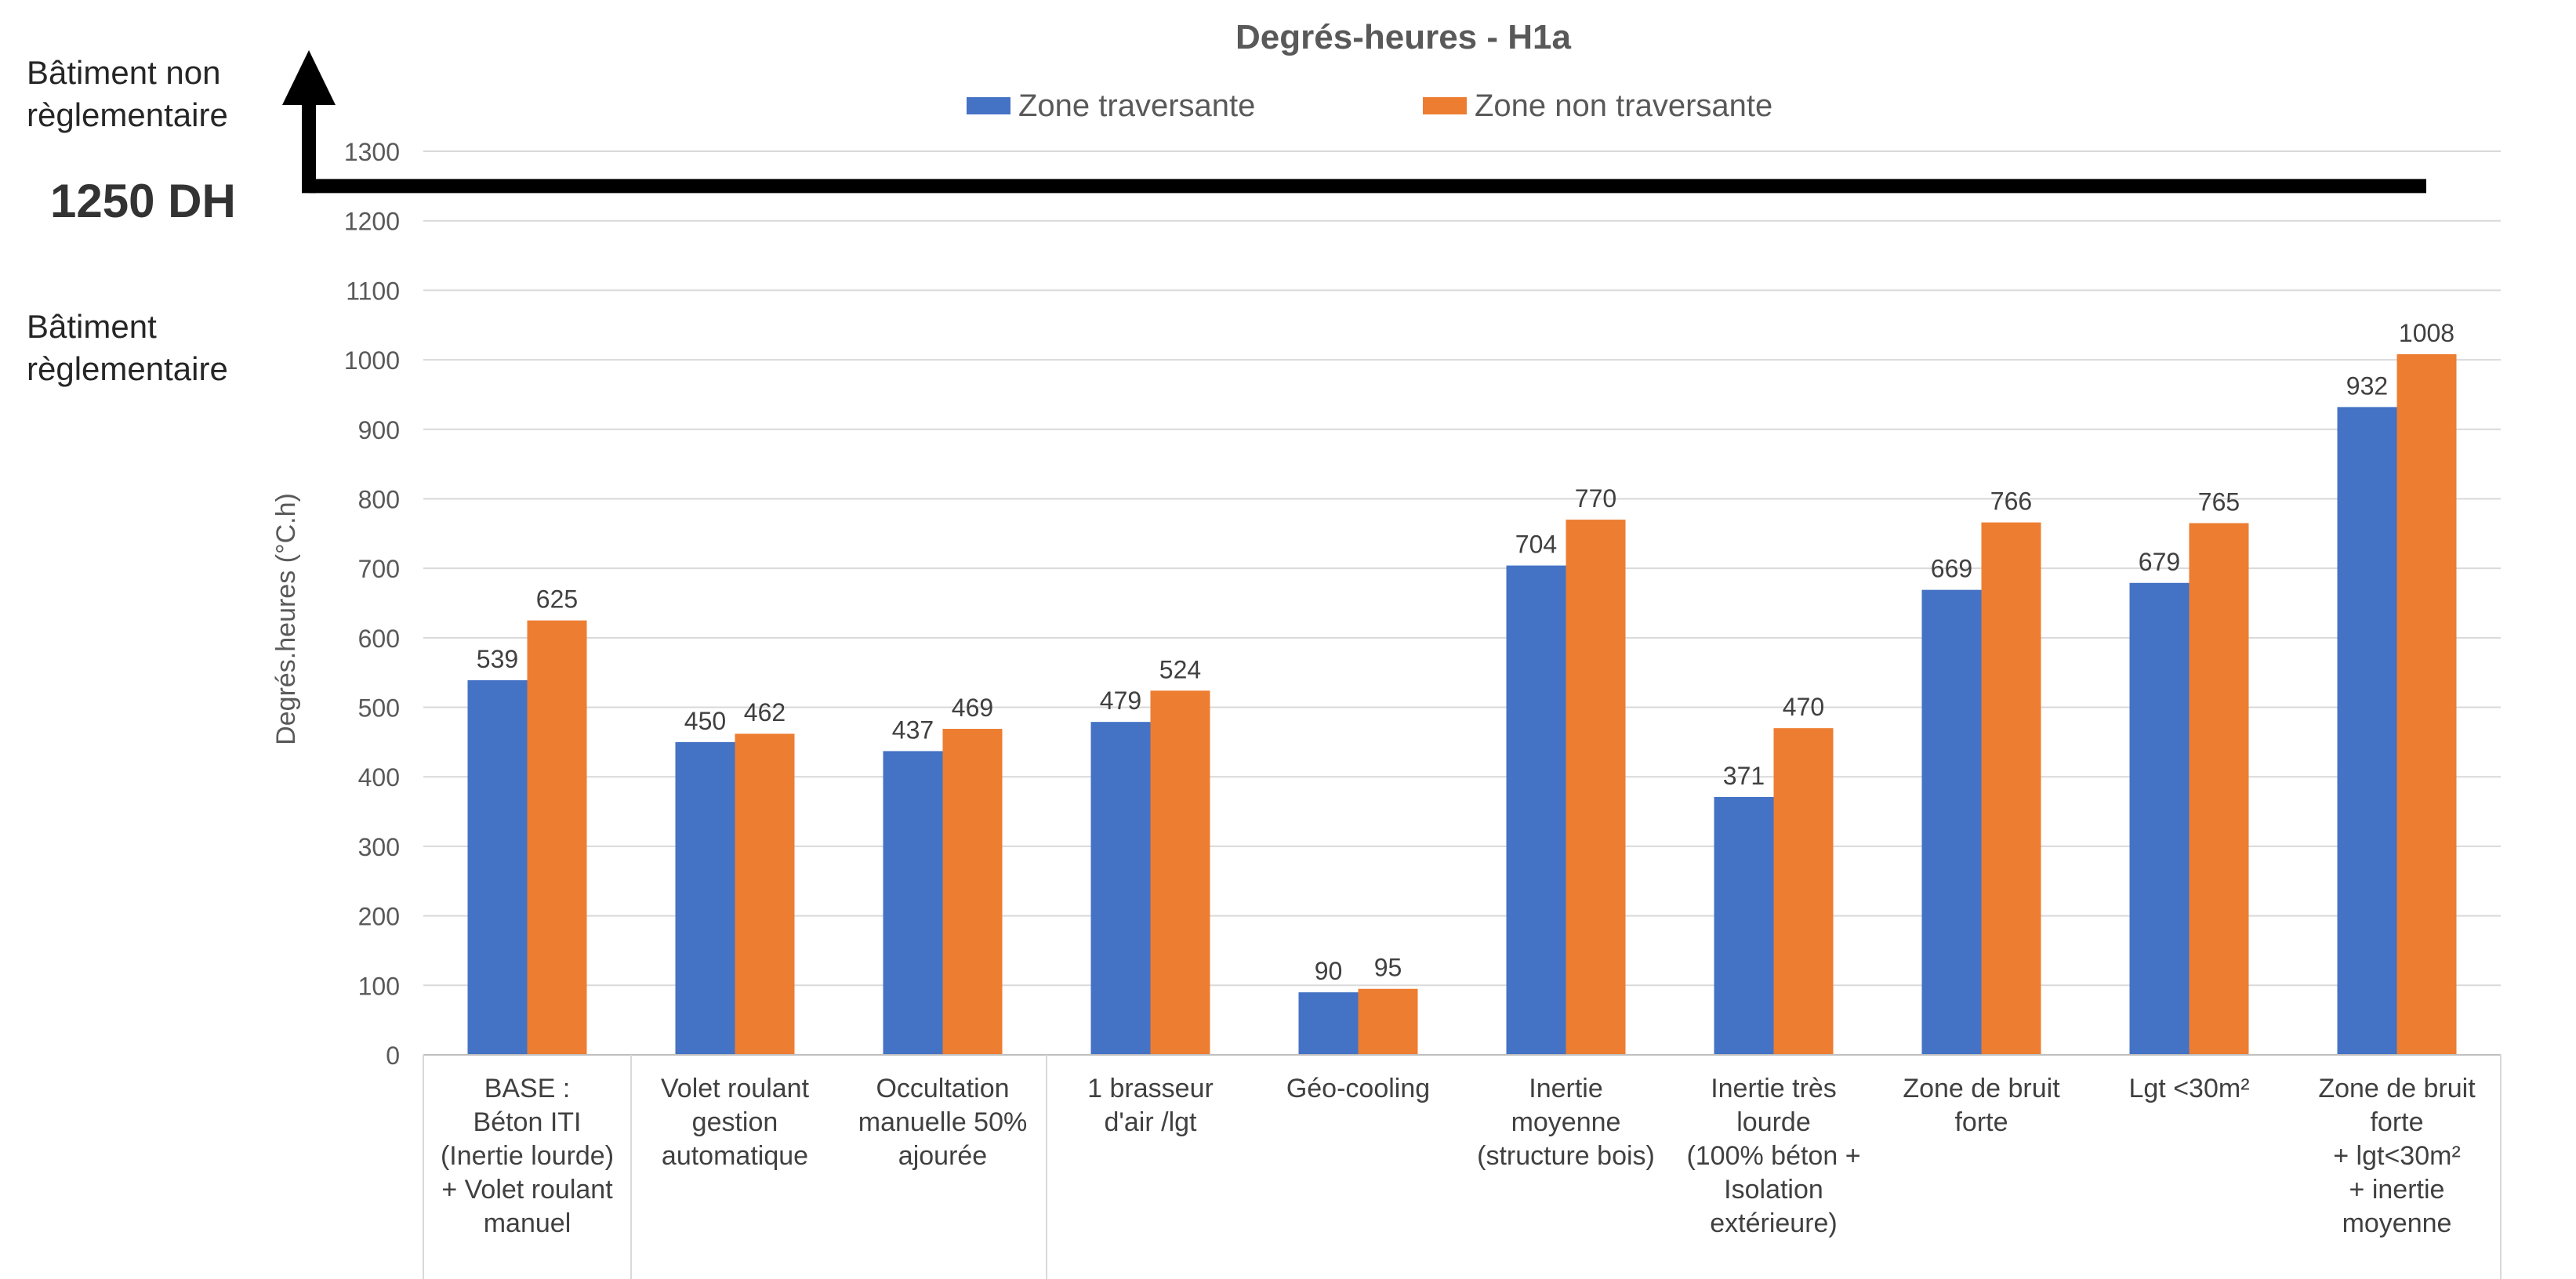  What do you see at coordinates (498, 659) in the screenshot?
I see `data-label: 539` at bounding box center [498, 659].